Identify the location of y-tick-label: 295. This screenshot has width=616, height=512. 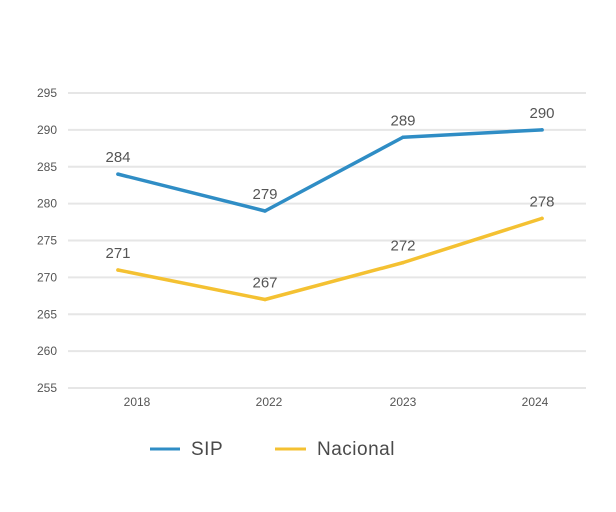
(47, 93).